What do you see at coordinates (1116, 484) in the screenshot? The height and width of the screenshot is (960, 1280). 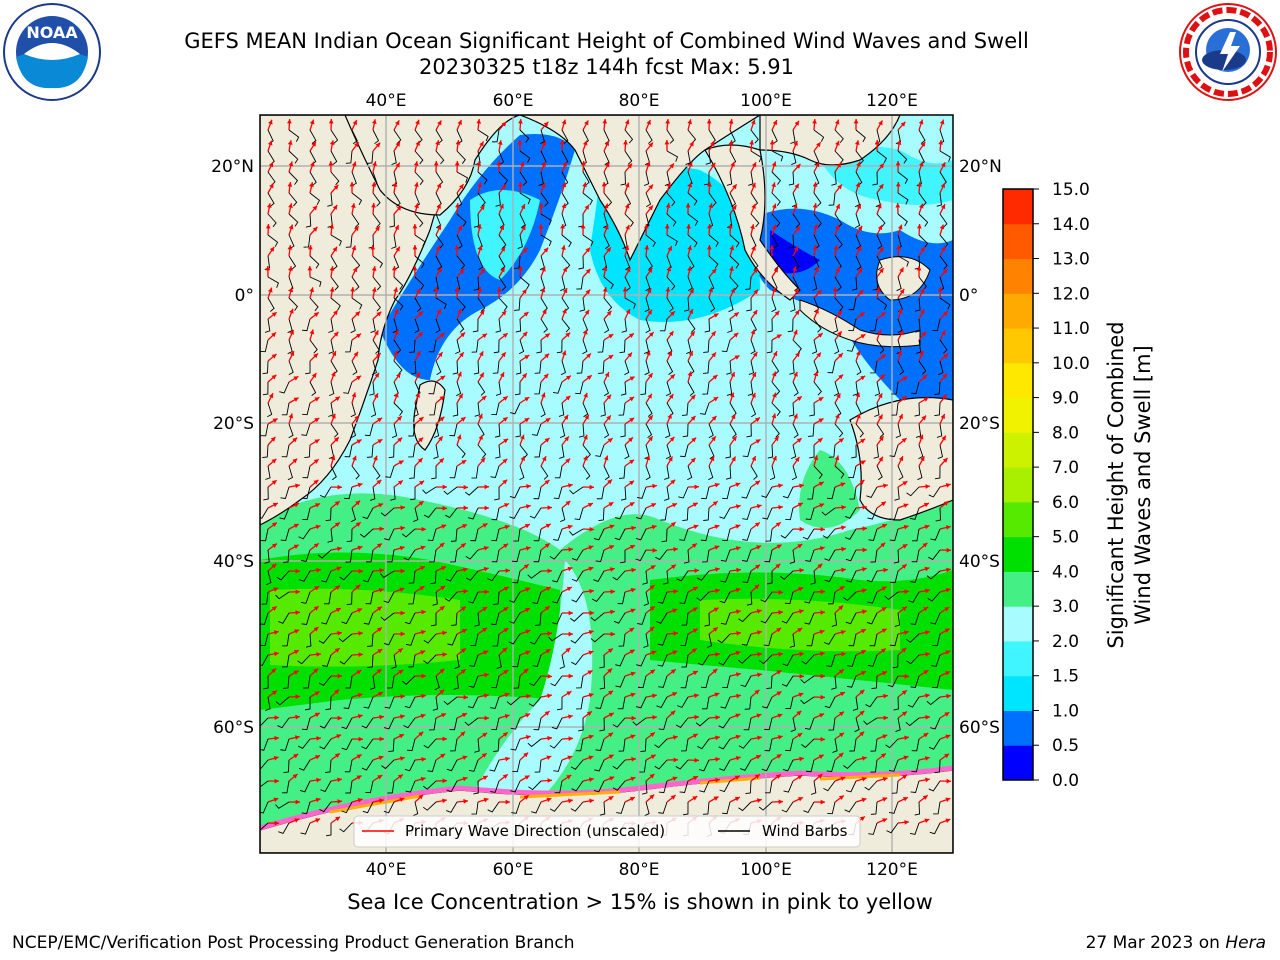 I see `colorbar-label-line1: Significant Height of Combined` at bounding box center [1116, 484].